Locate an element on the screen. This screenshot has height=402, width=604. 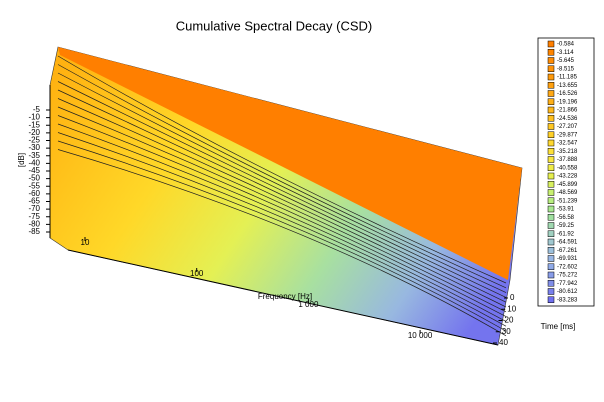
legend-label: -3.114 is located at coordinates (565, 53).